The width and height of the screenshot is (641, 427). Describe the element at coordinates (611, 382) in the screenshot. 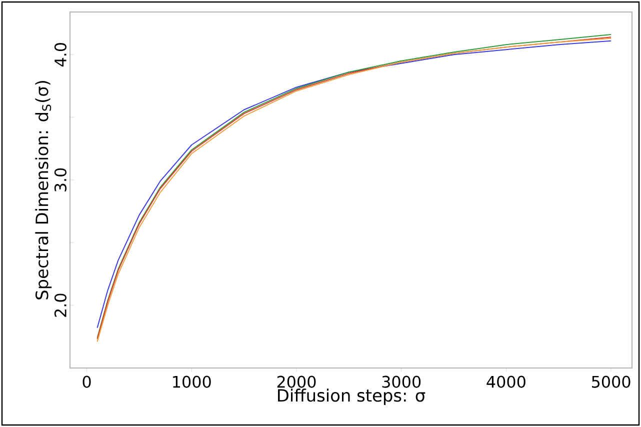

I see `x-tick-label: 5000` at that location.